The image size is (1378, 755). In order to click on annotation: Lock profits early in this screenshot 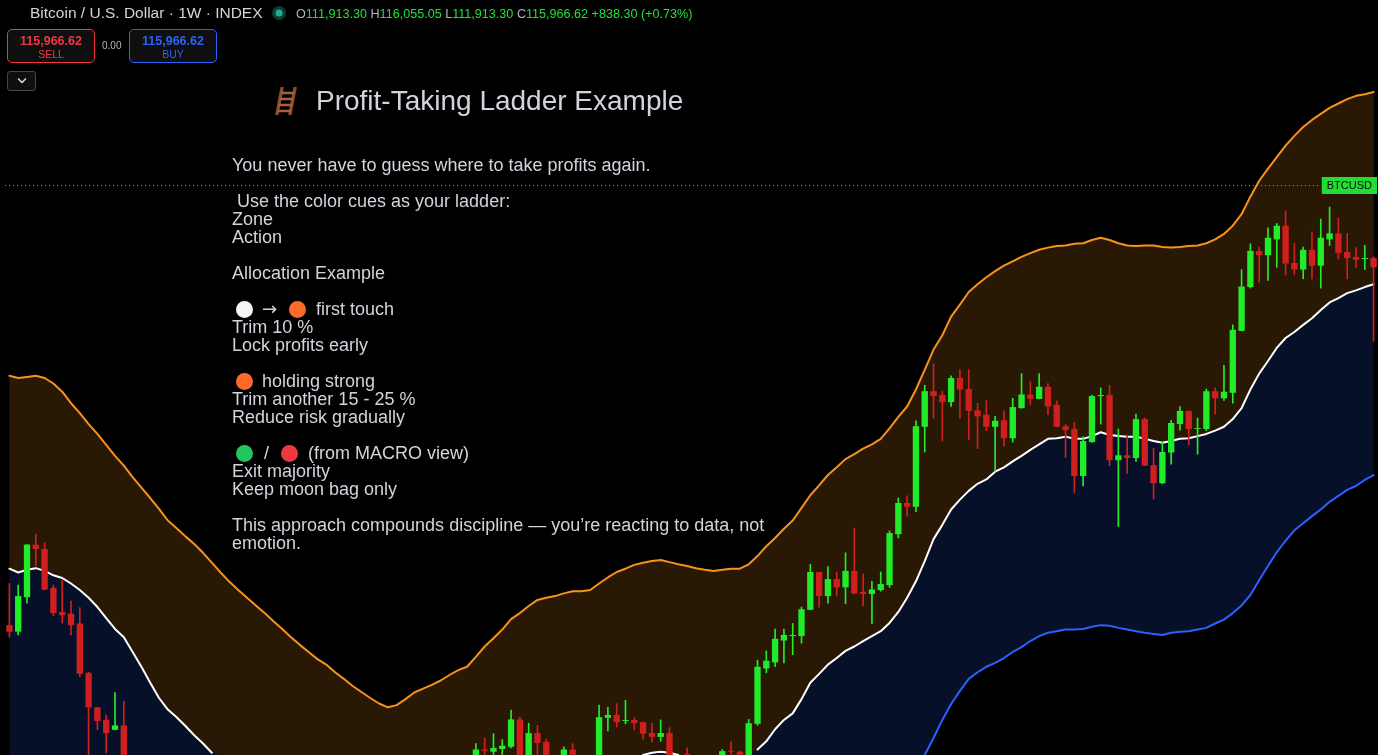, I will do `click(300, 345)`.